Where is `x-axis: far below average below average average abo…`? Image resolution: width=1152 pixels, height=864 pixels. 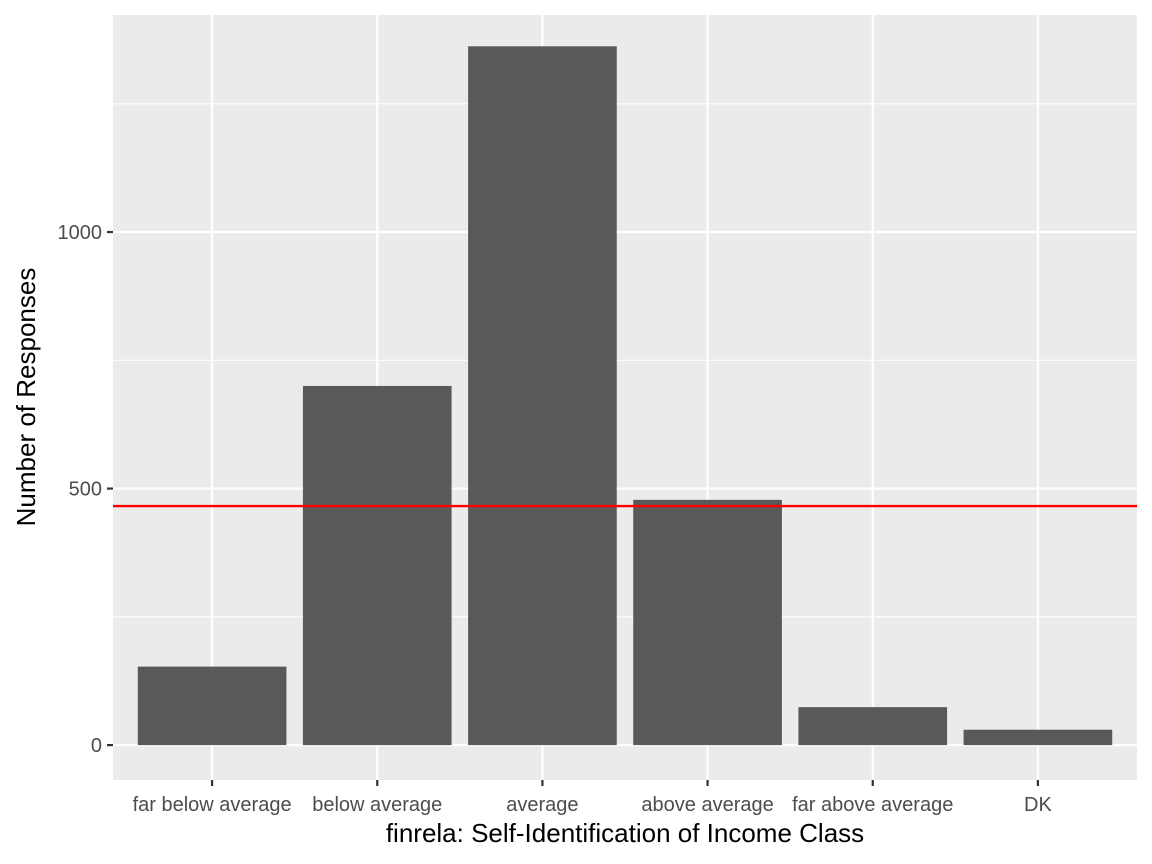
x-axis: far below average below average average abo… is located at coordinates (592, 798).